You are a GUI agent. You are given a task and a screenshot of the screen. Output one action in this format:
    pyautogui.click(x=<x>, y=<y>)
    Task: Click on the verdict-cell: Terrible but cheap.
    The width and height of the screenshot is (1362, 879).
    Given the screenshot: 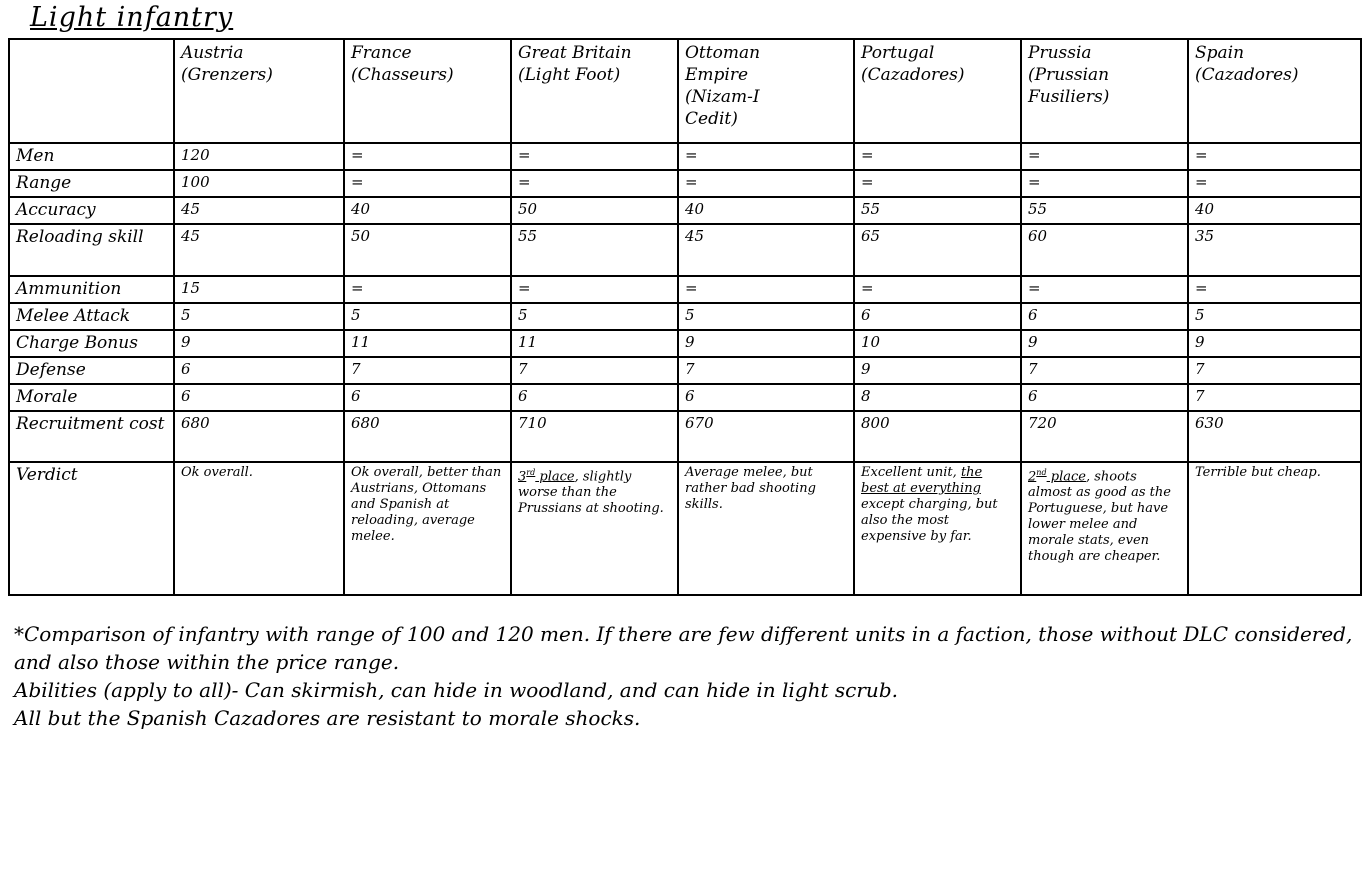 What is the action you would take?
    pyautogui.click(x=1274, y=528)
    